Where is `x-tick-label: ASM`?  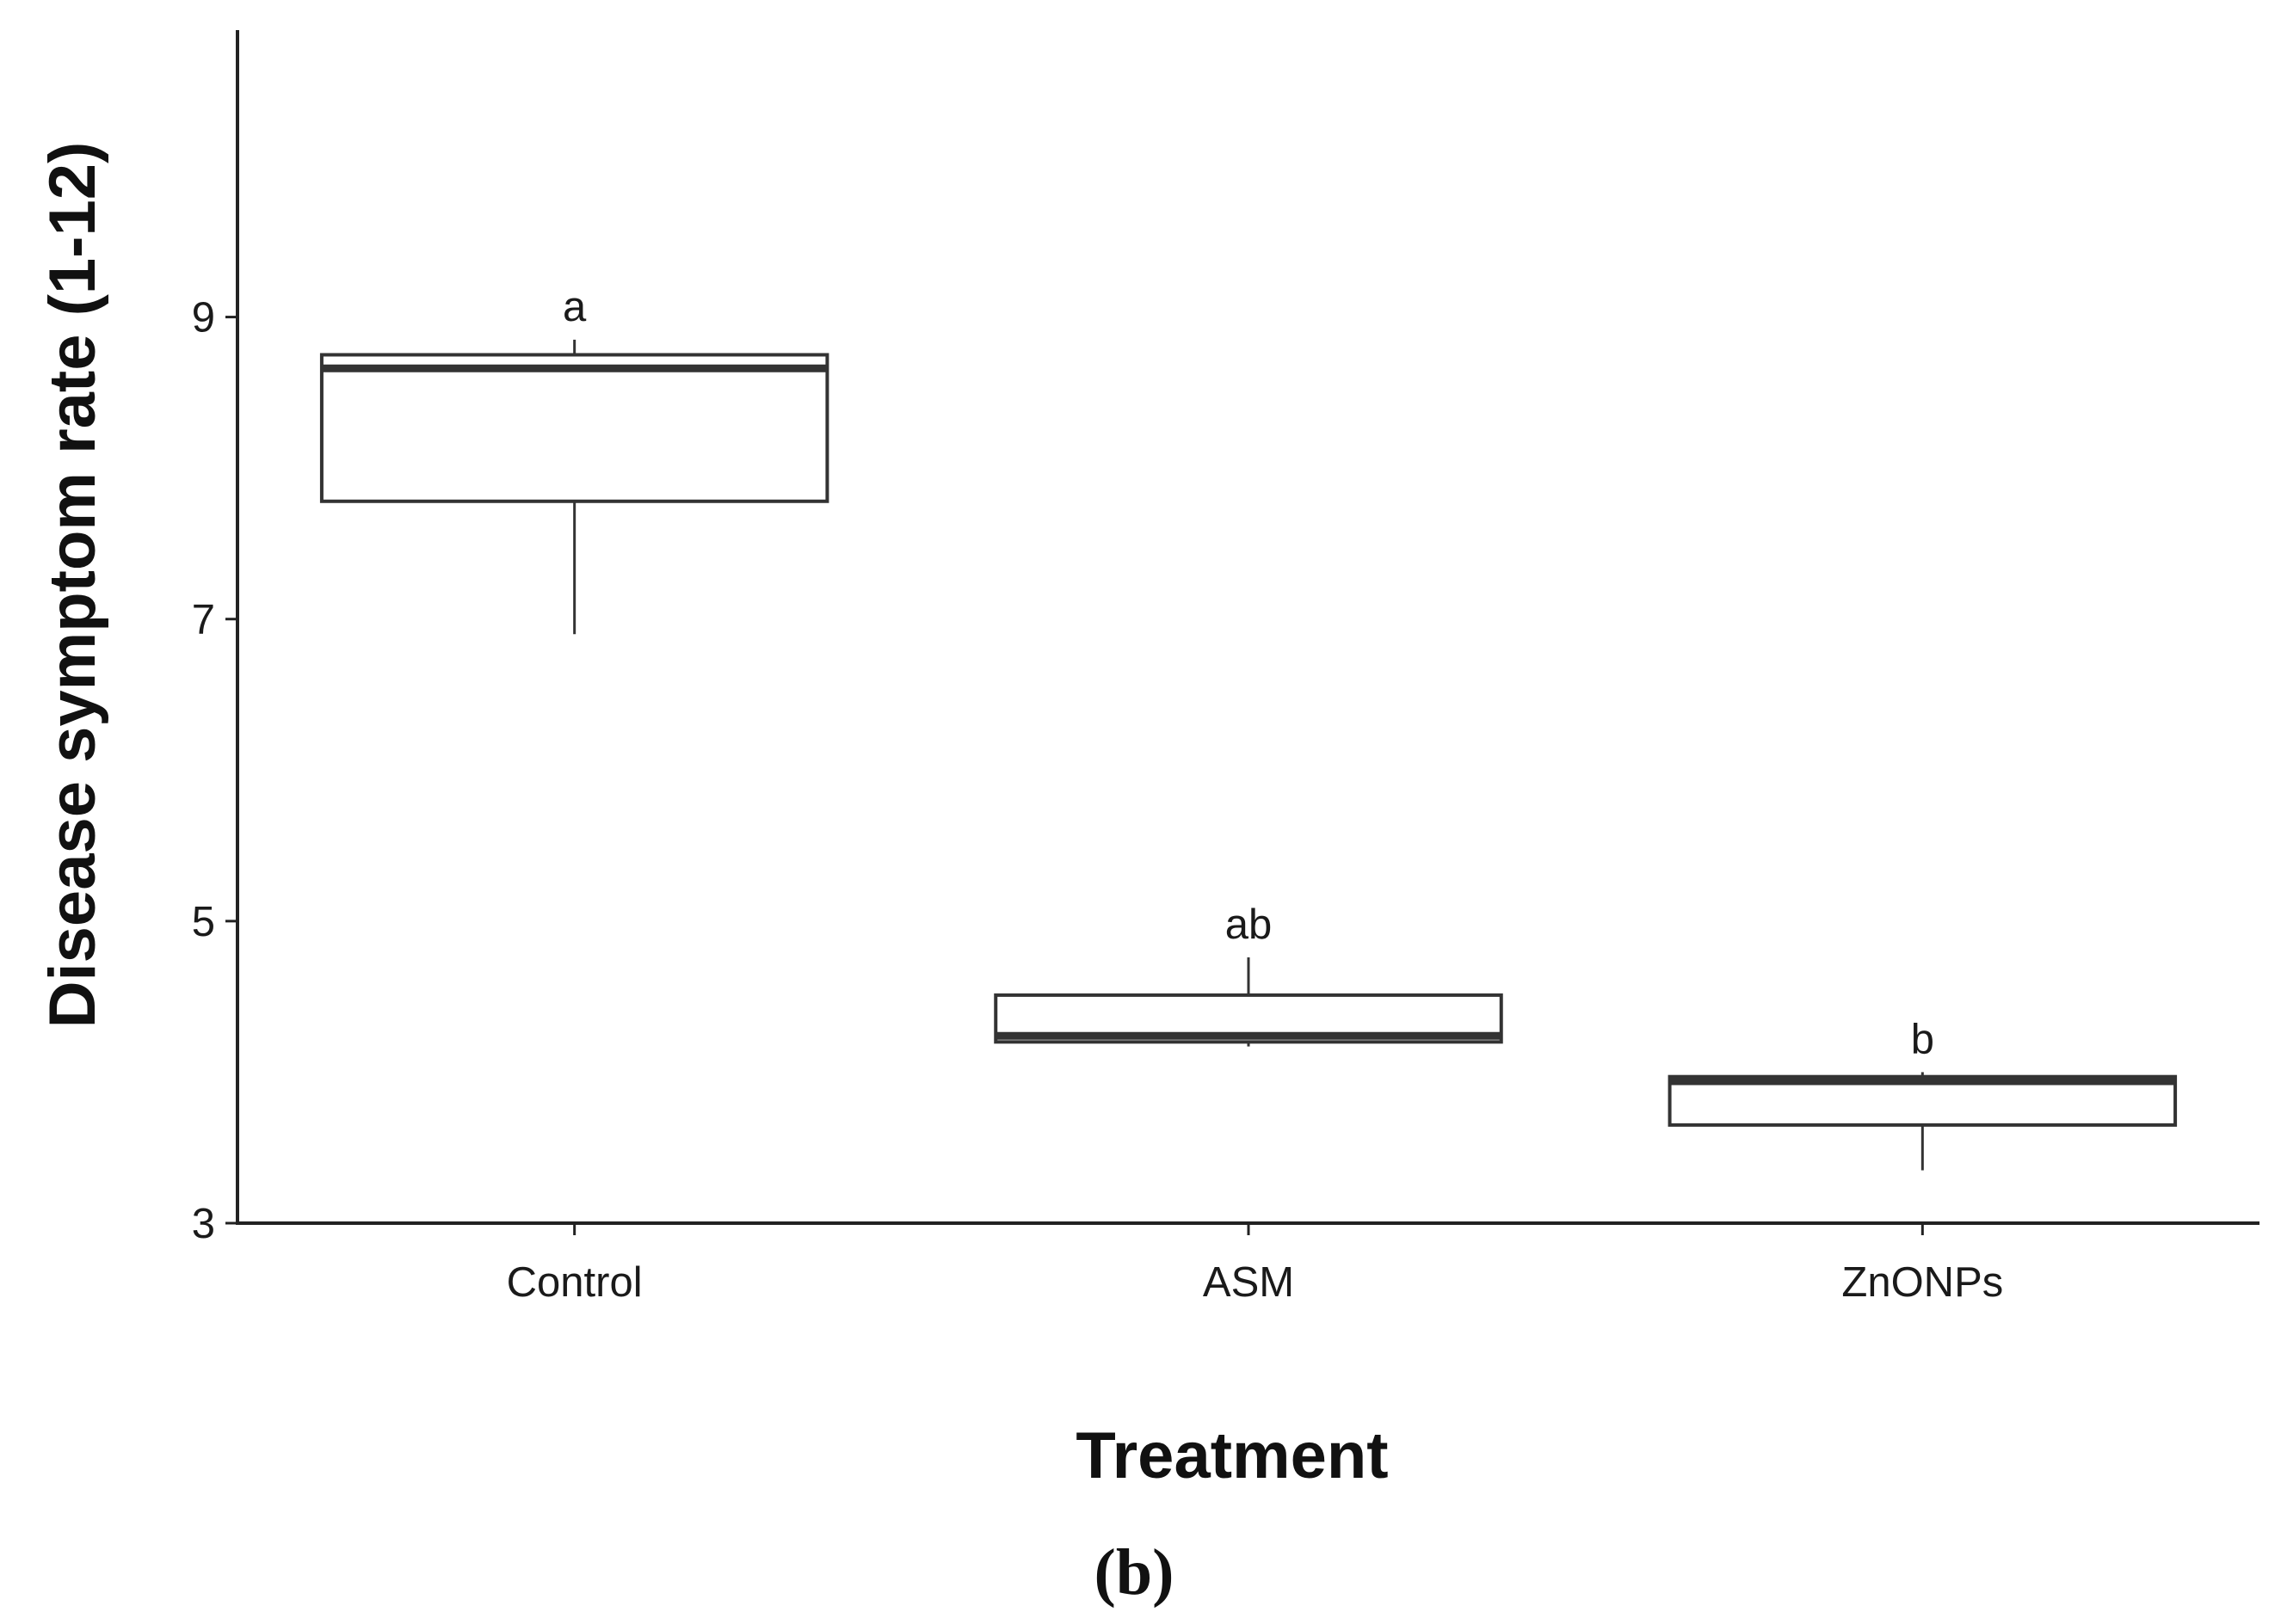 x-tick-label: ASM is located at coordinates (1248, 1282).